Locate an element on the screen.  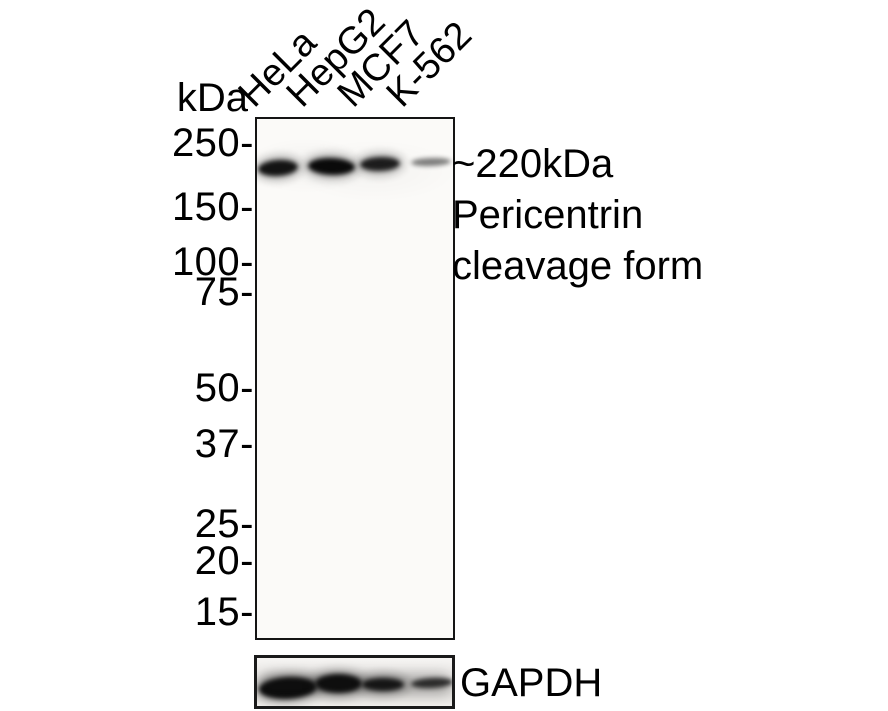
pericentrin-band-mcf7 is located at coordinates (380, 164).